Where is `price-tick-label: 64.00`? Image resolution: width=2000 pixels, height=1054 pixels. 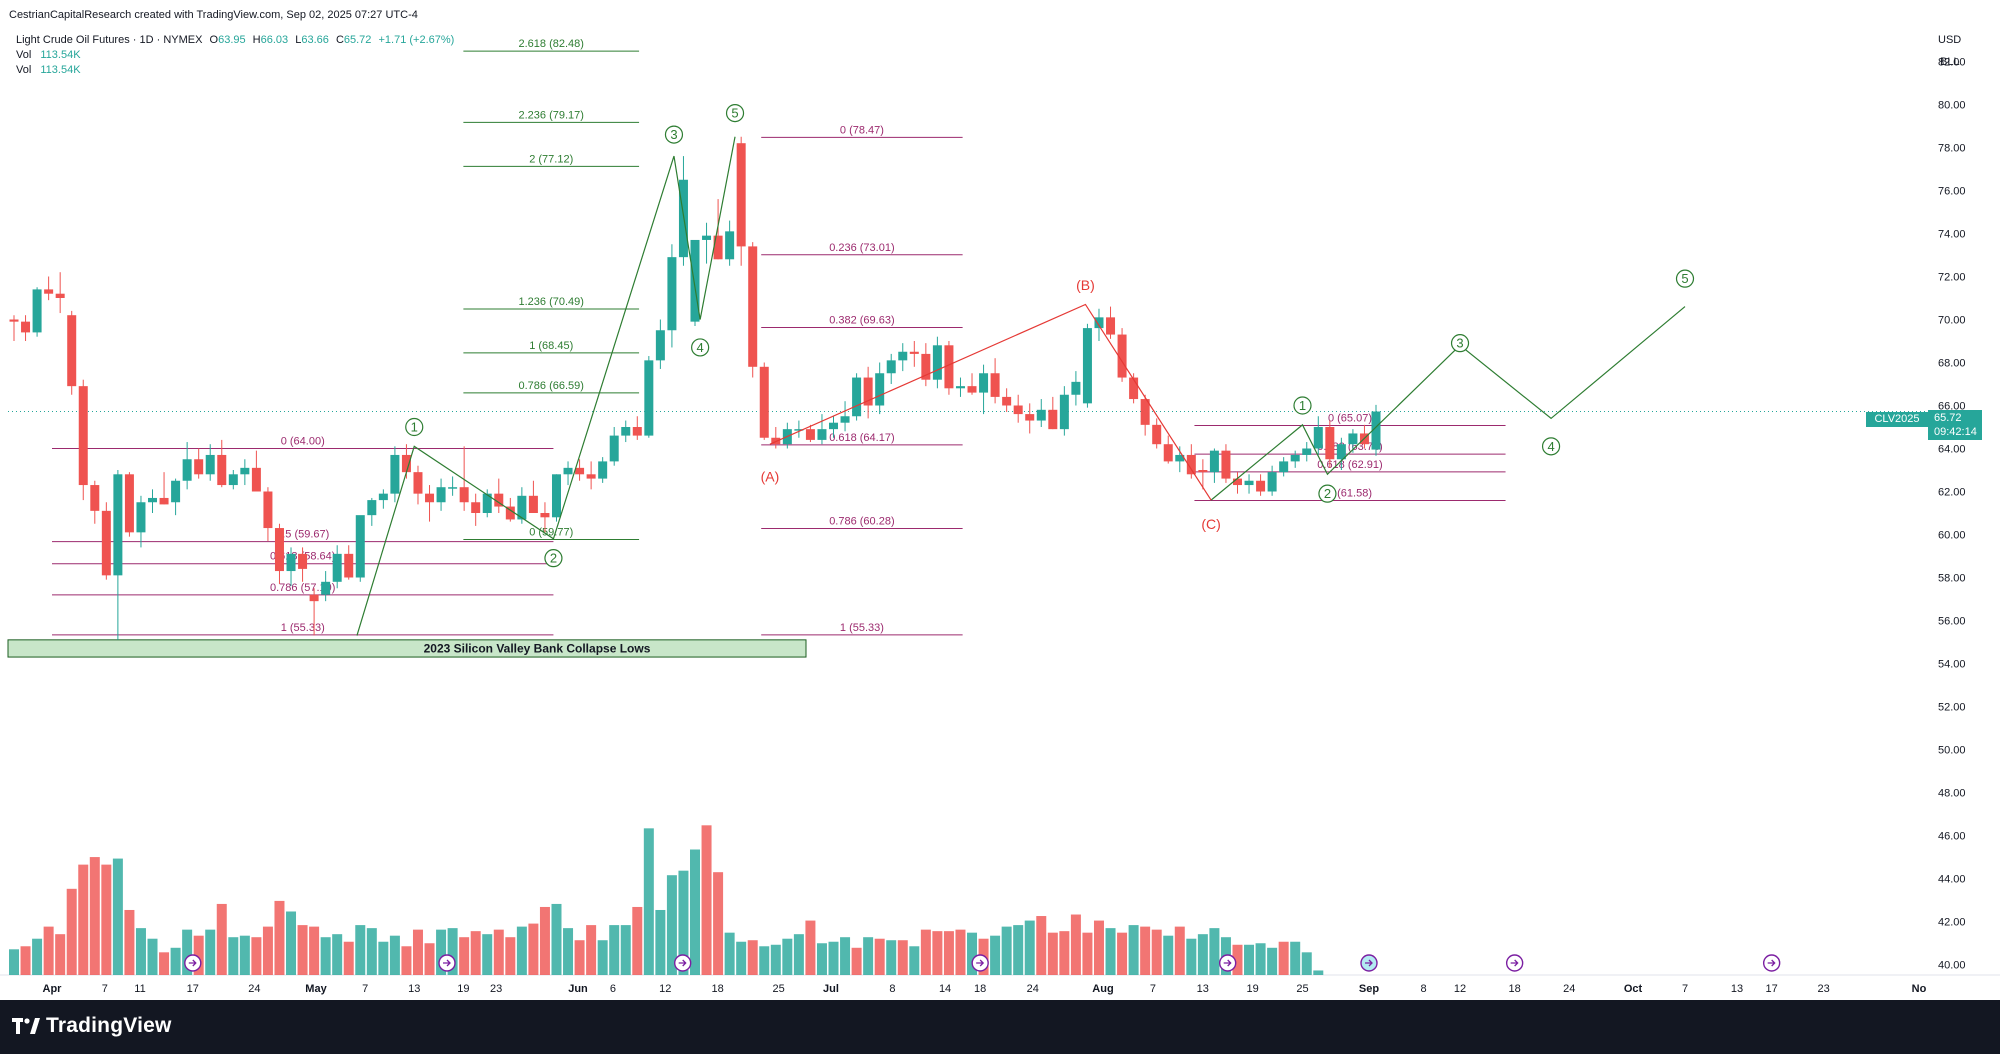
price-tick-label: 64.00 is located at coordinates (1952, 450).